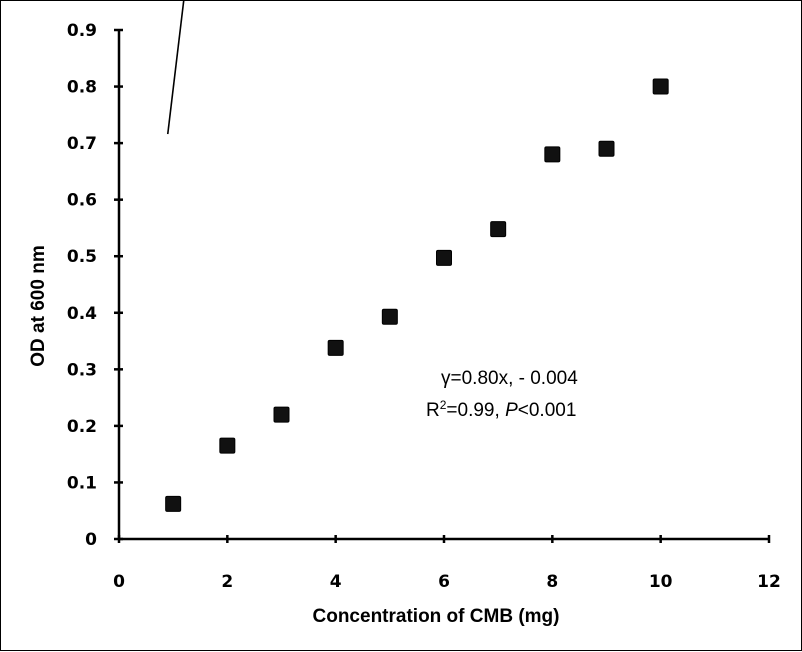  I want to click on r-squared-superscript: 2, so click(443, 405).